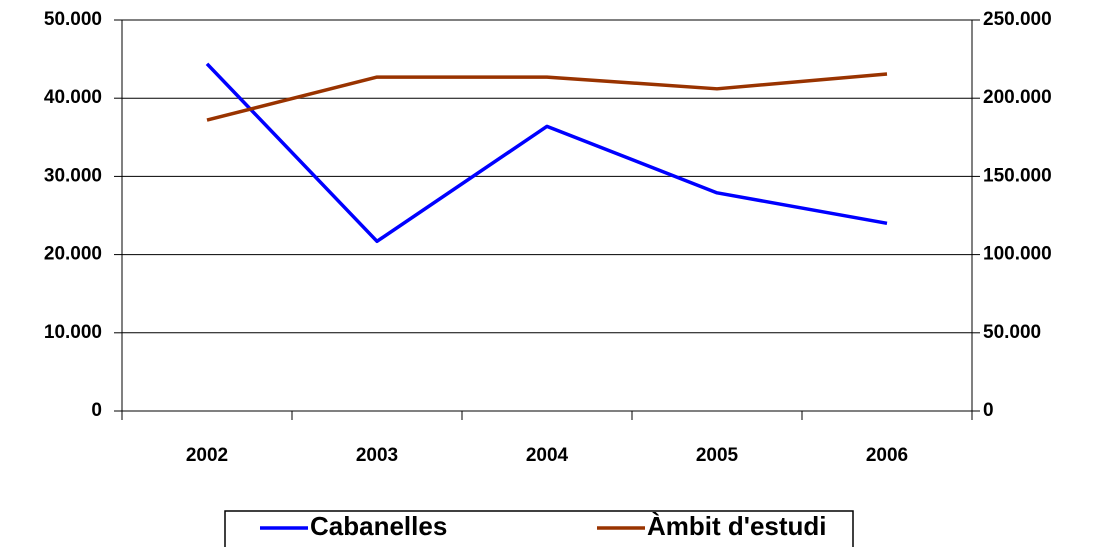  What do you see at coordinates (547, 455) in the screenshot?
I see `x-tick-label: 2004` at bounding box center [547, 455].